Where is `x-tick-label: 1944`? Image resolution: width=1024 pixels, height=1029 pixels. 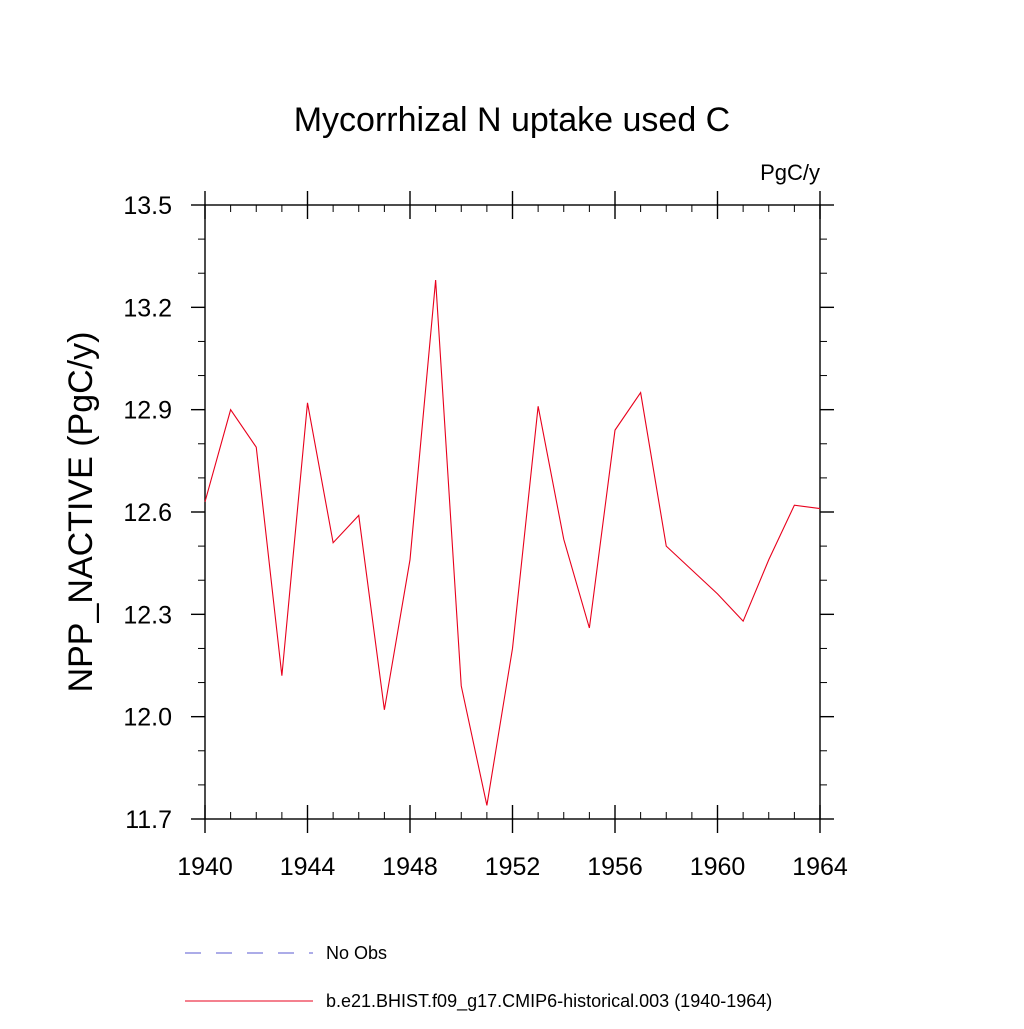 x-tick-label: 1944 is located at coordinates (308, 867).